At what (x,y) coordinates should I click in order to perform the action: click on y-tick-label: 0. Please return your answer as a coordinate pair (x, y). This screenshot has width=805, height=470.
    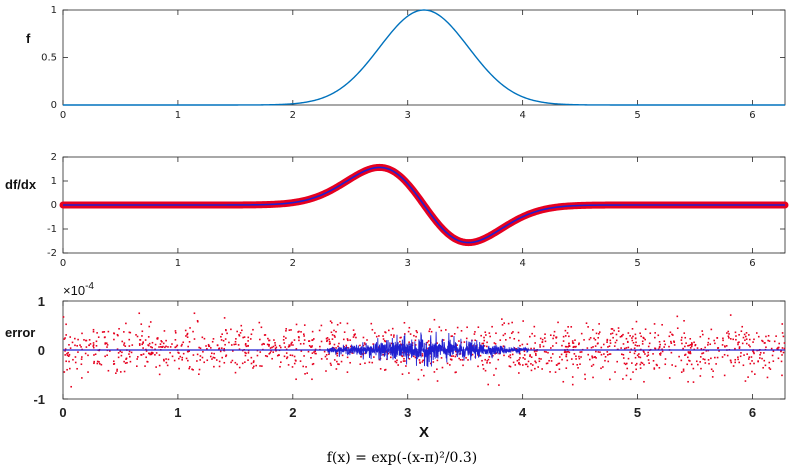
    Looking at the image, I should click on (54, 205).